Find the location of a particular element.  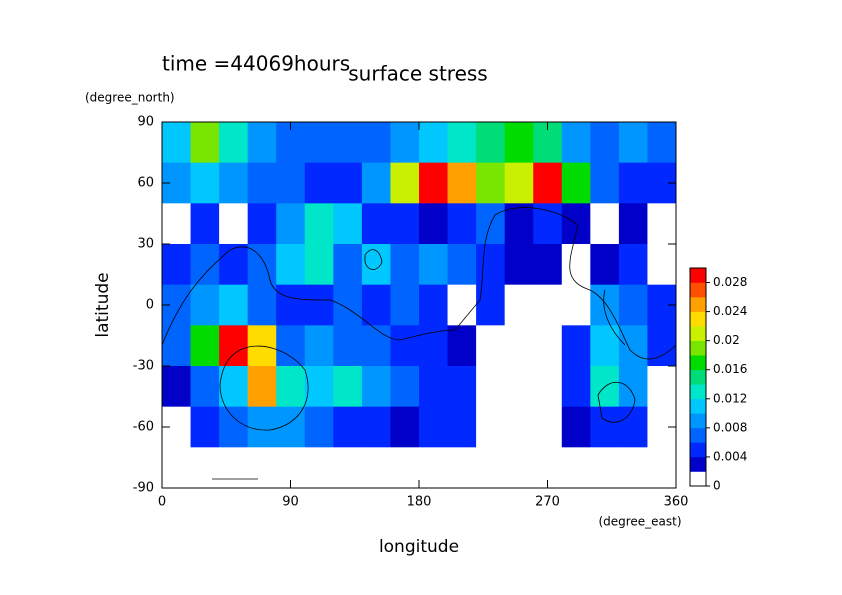

y-tick-label: 0 is located at coordinates (150, 305).